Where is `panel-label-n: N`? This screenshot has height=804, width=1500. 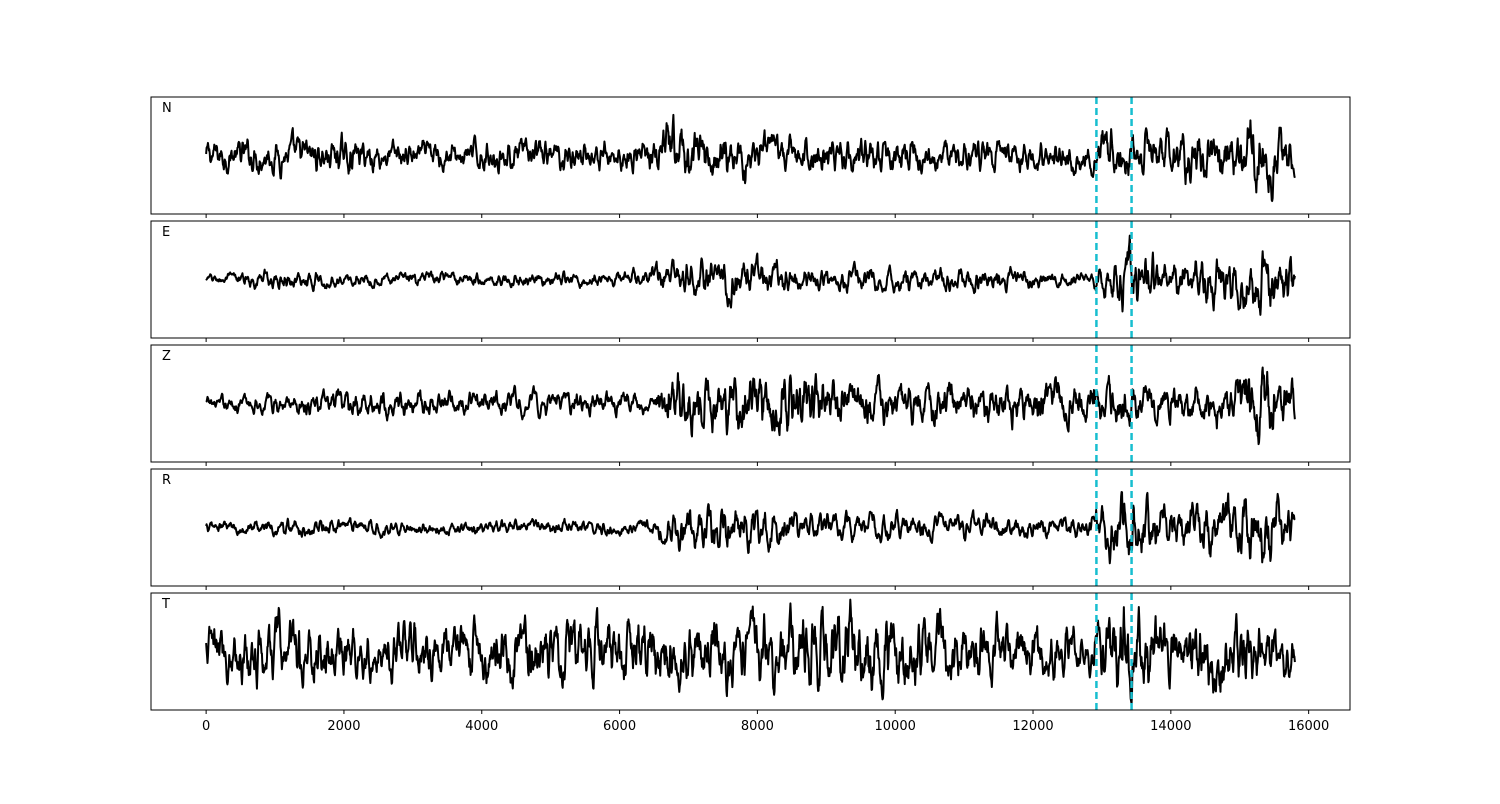
panel-label-n: N is located at coordinates (167, 108).